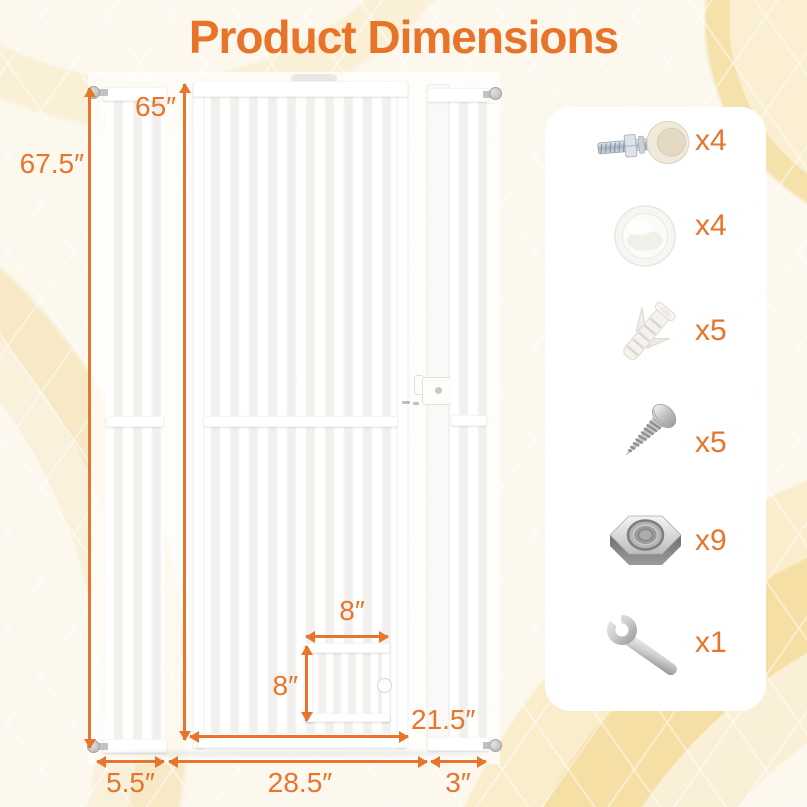  Describe the element at coordinates (645, 337) in the screenshot. I see `wall-anchor-icon` at that location.